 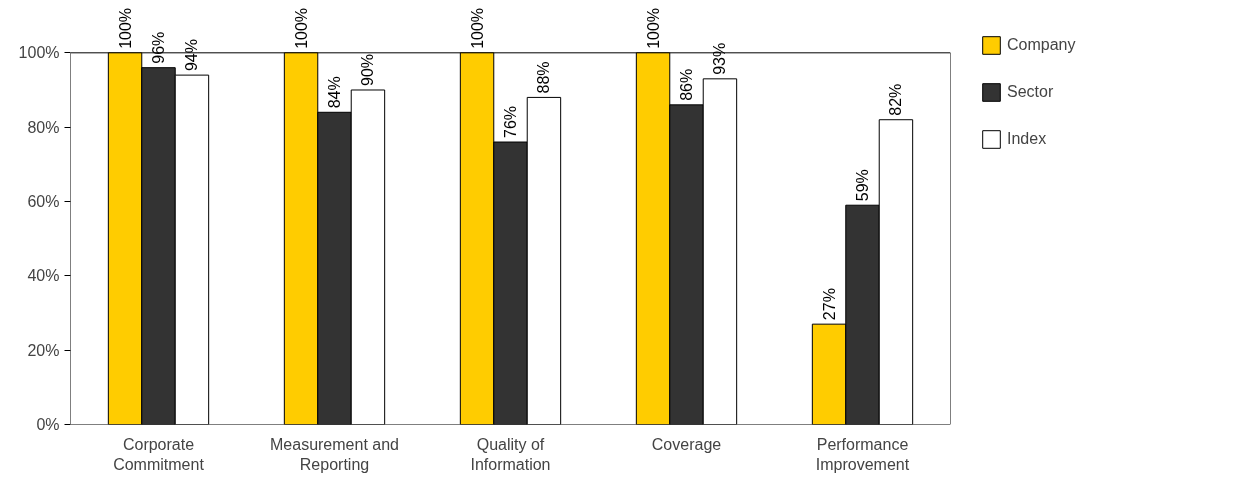 What do you see at coordinates (510, 454) in the screenshot?
I see `x-tick-label: Quality of Information` at bounding box center [510, 454].